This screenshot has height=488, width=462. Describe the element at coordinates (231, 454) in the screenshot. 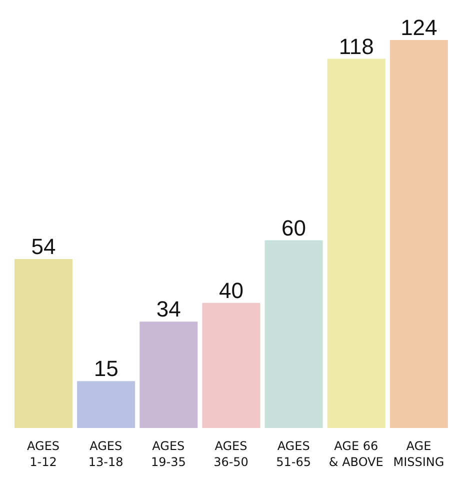

I see `x-tick-label: AGES 36-50` at that location.